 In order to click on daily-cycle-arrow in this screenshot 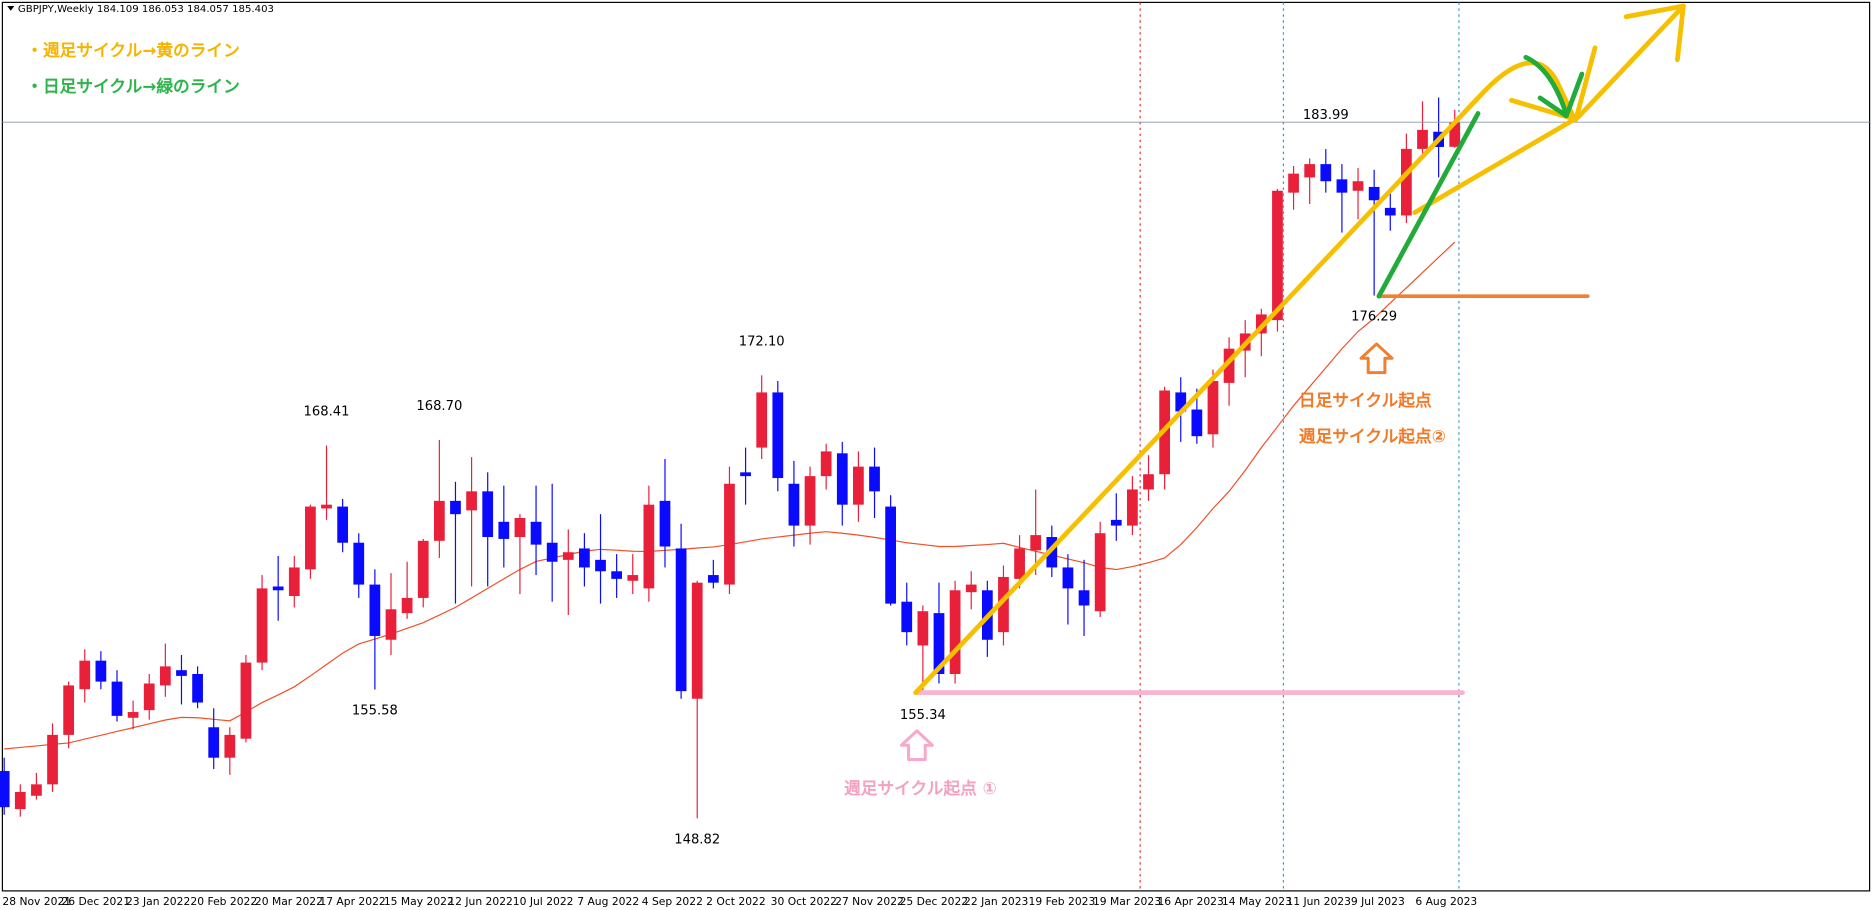, I will do `click(1554, 86)`.